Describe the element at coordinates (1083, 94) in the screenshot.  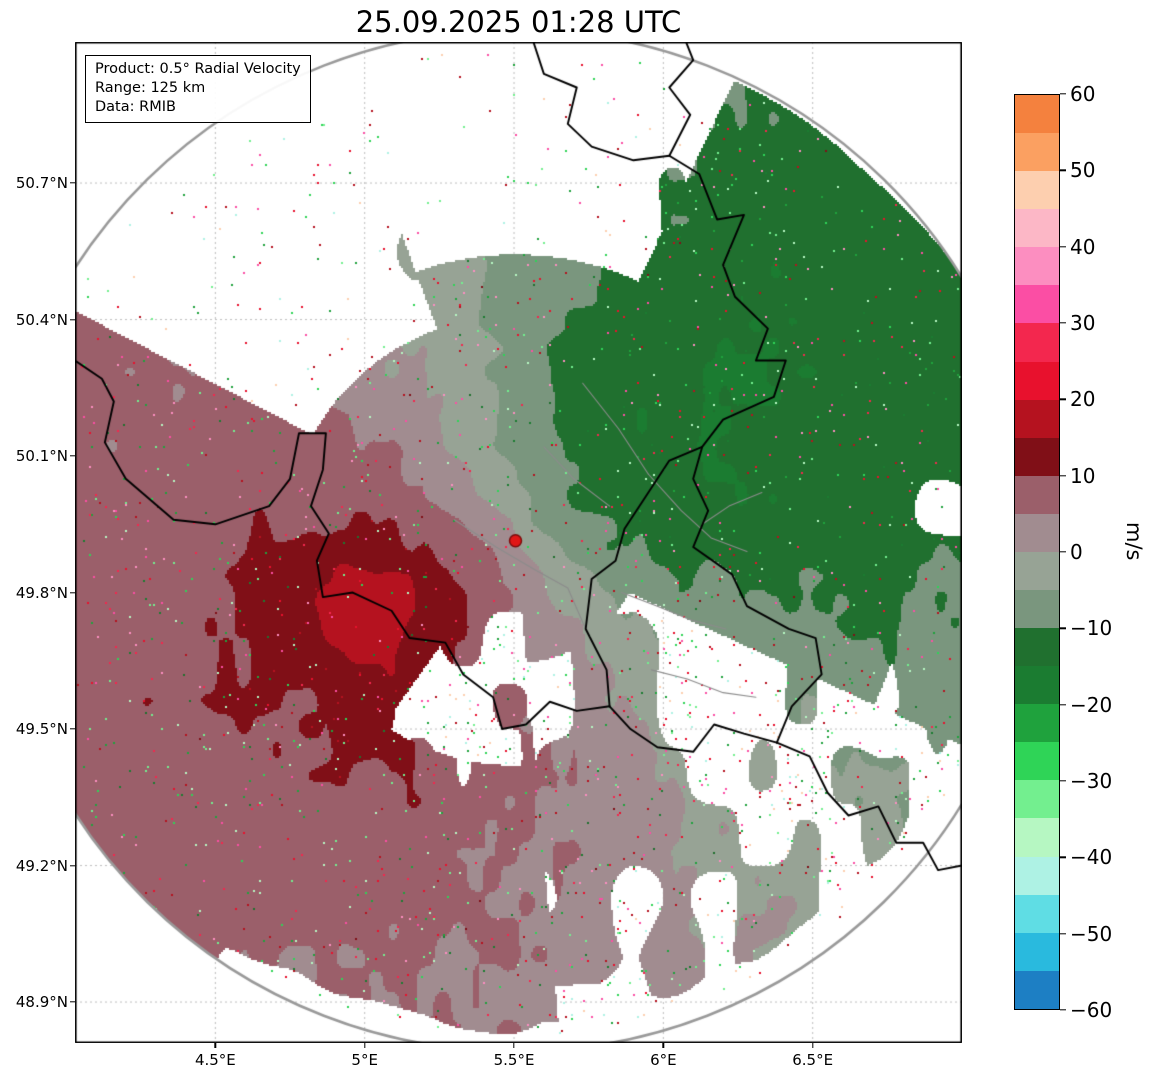
I see `colorbar-tick-label: 60` at that location.